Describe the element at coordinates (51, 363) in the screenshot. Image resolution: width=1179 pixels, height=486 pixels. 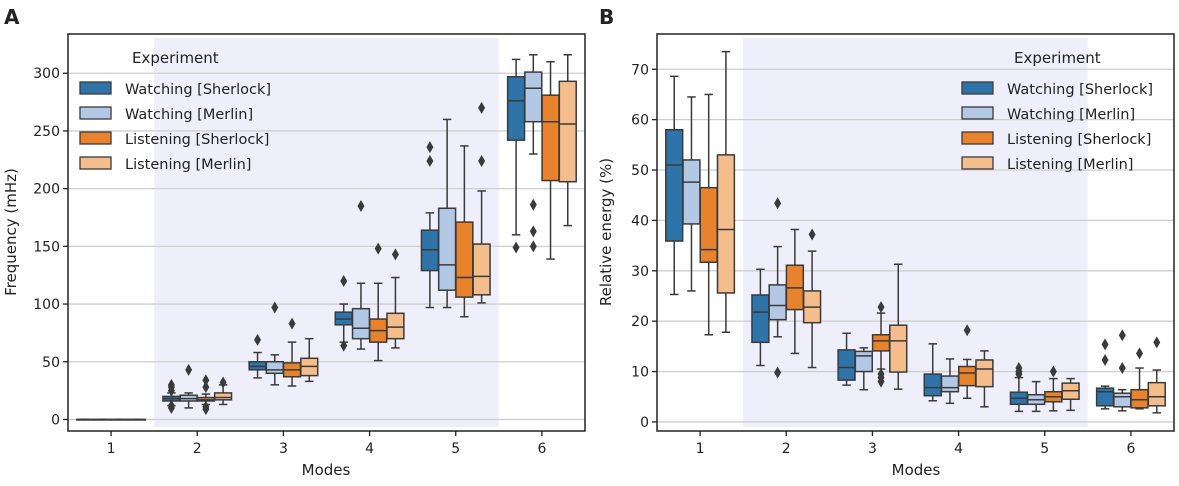
I see `y-tick-label: 50` at that location.